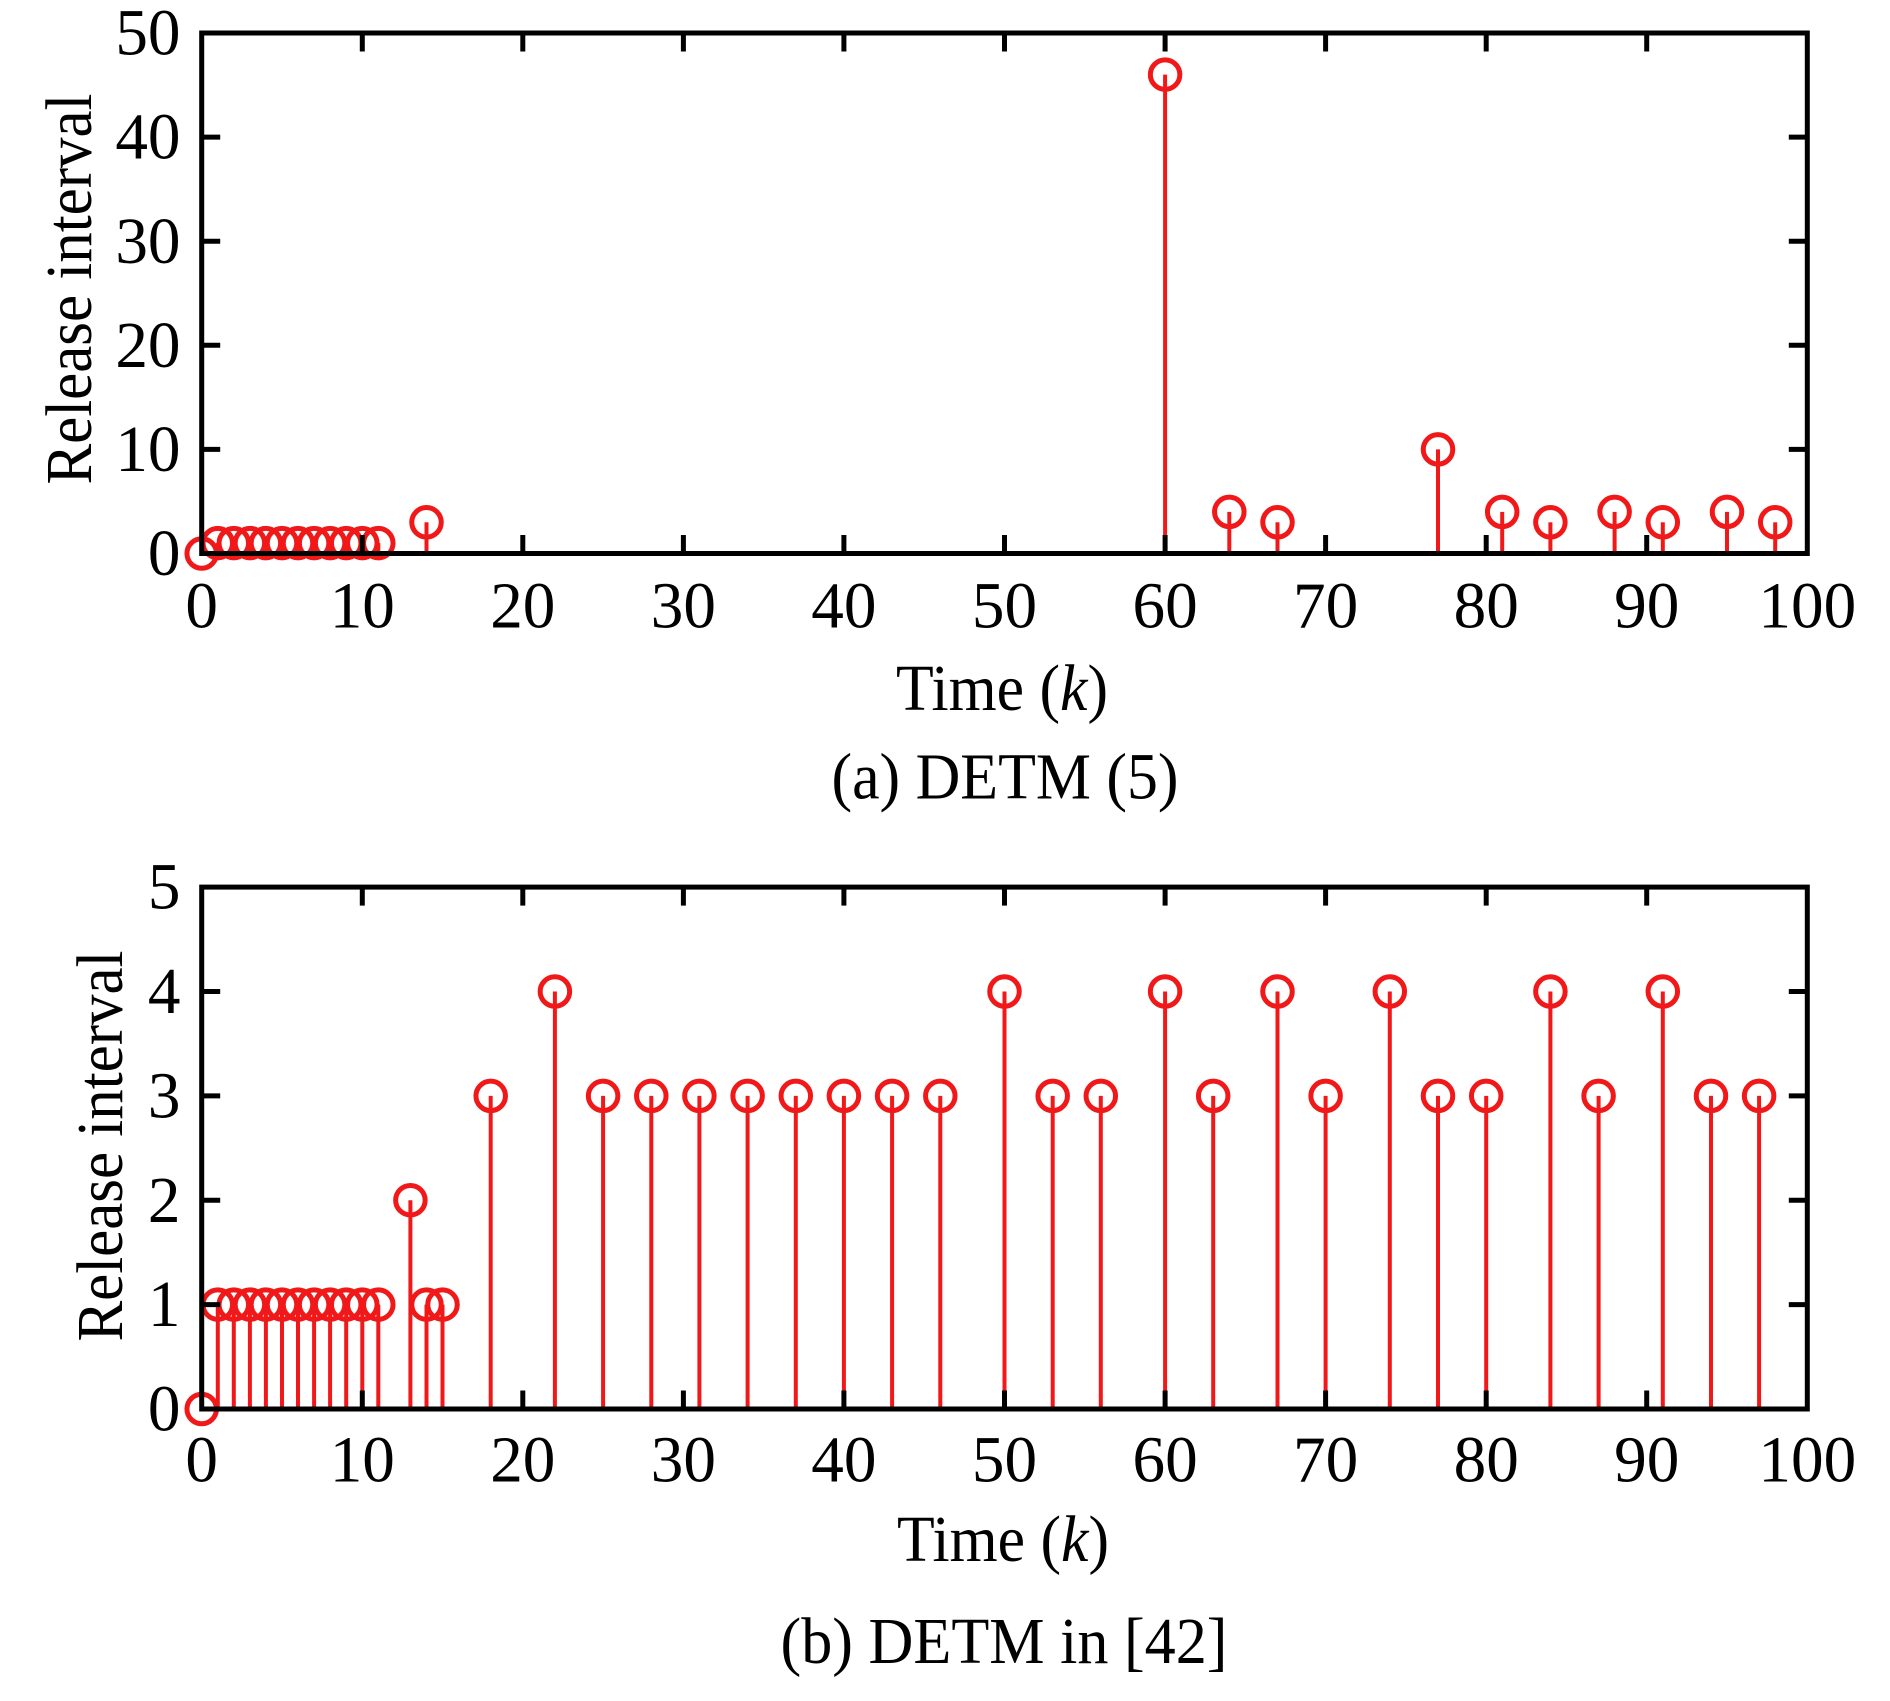 Image resolution: width=1890 pixels, height=1701 pixels. Describe the element at coordinates (164, 1201) in the screenshot. I see `svg-text: 2` at that location.